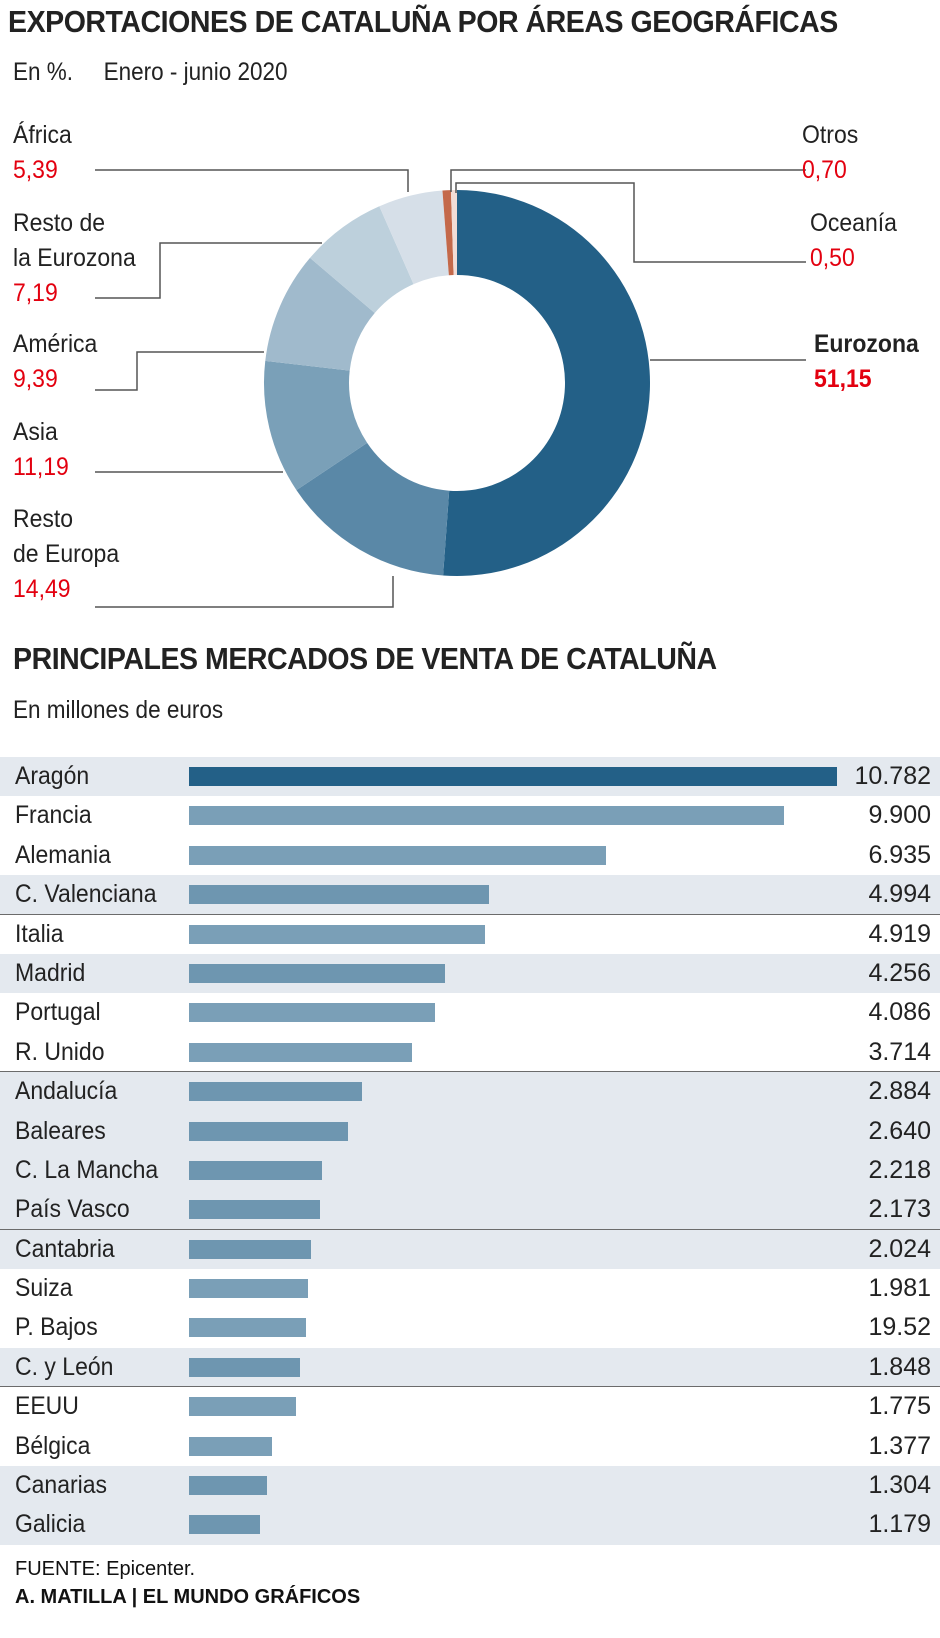  What do you see at coordinates (899, 1169) in the screenshot?
I see `bar-value-label: 2.218` at bounding box center [899, 1169].